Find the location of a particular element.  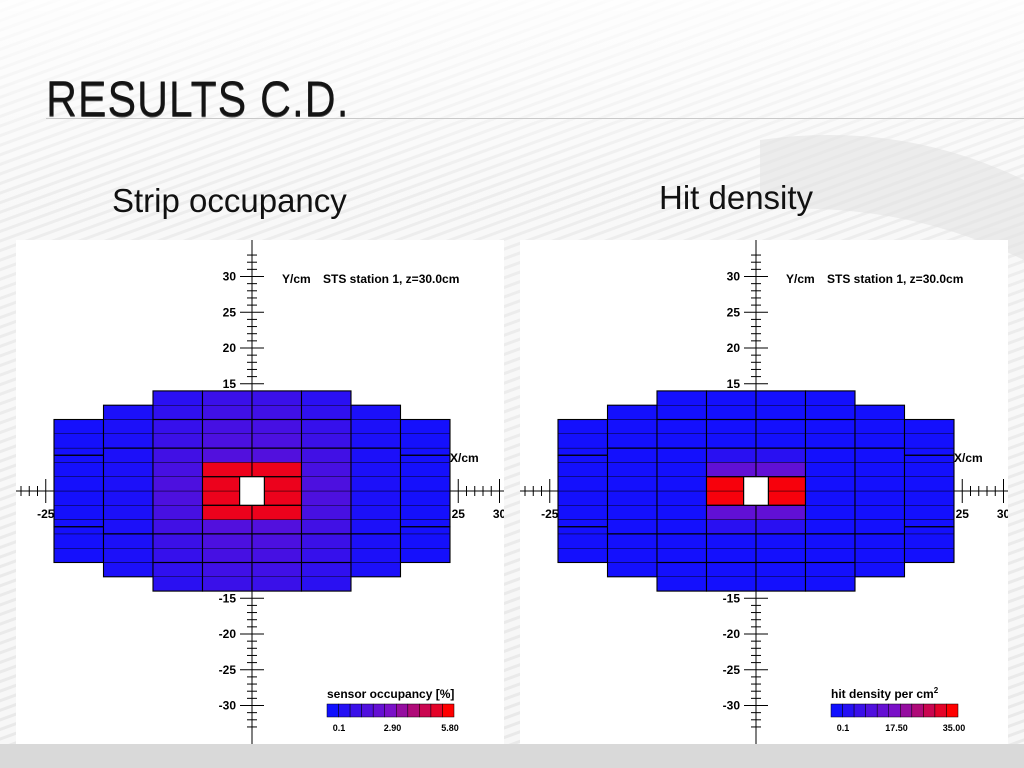

y-tick-label: 25 is located at coordinates (230, 312).